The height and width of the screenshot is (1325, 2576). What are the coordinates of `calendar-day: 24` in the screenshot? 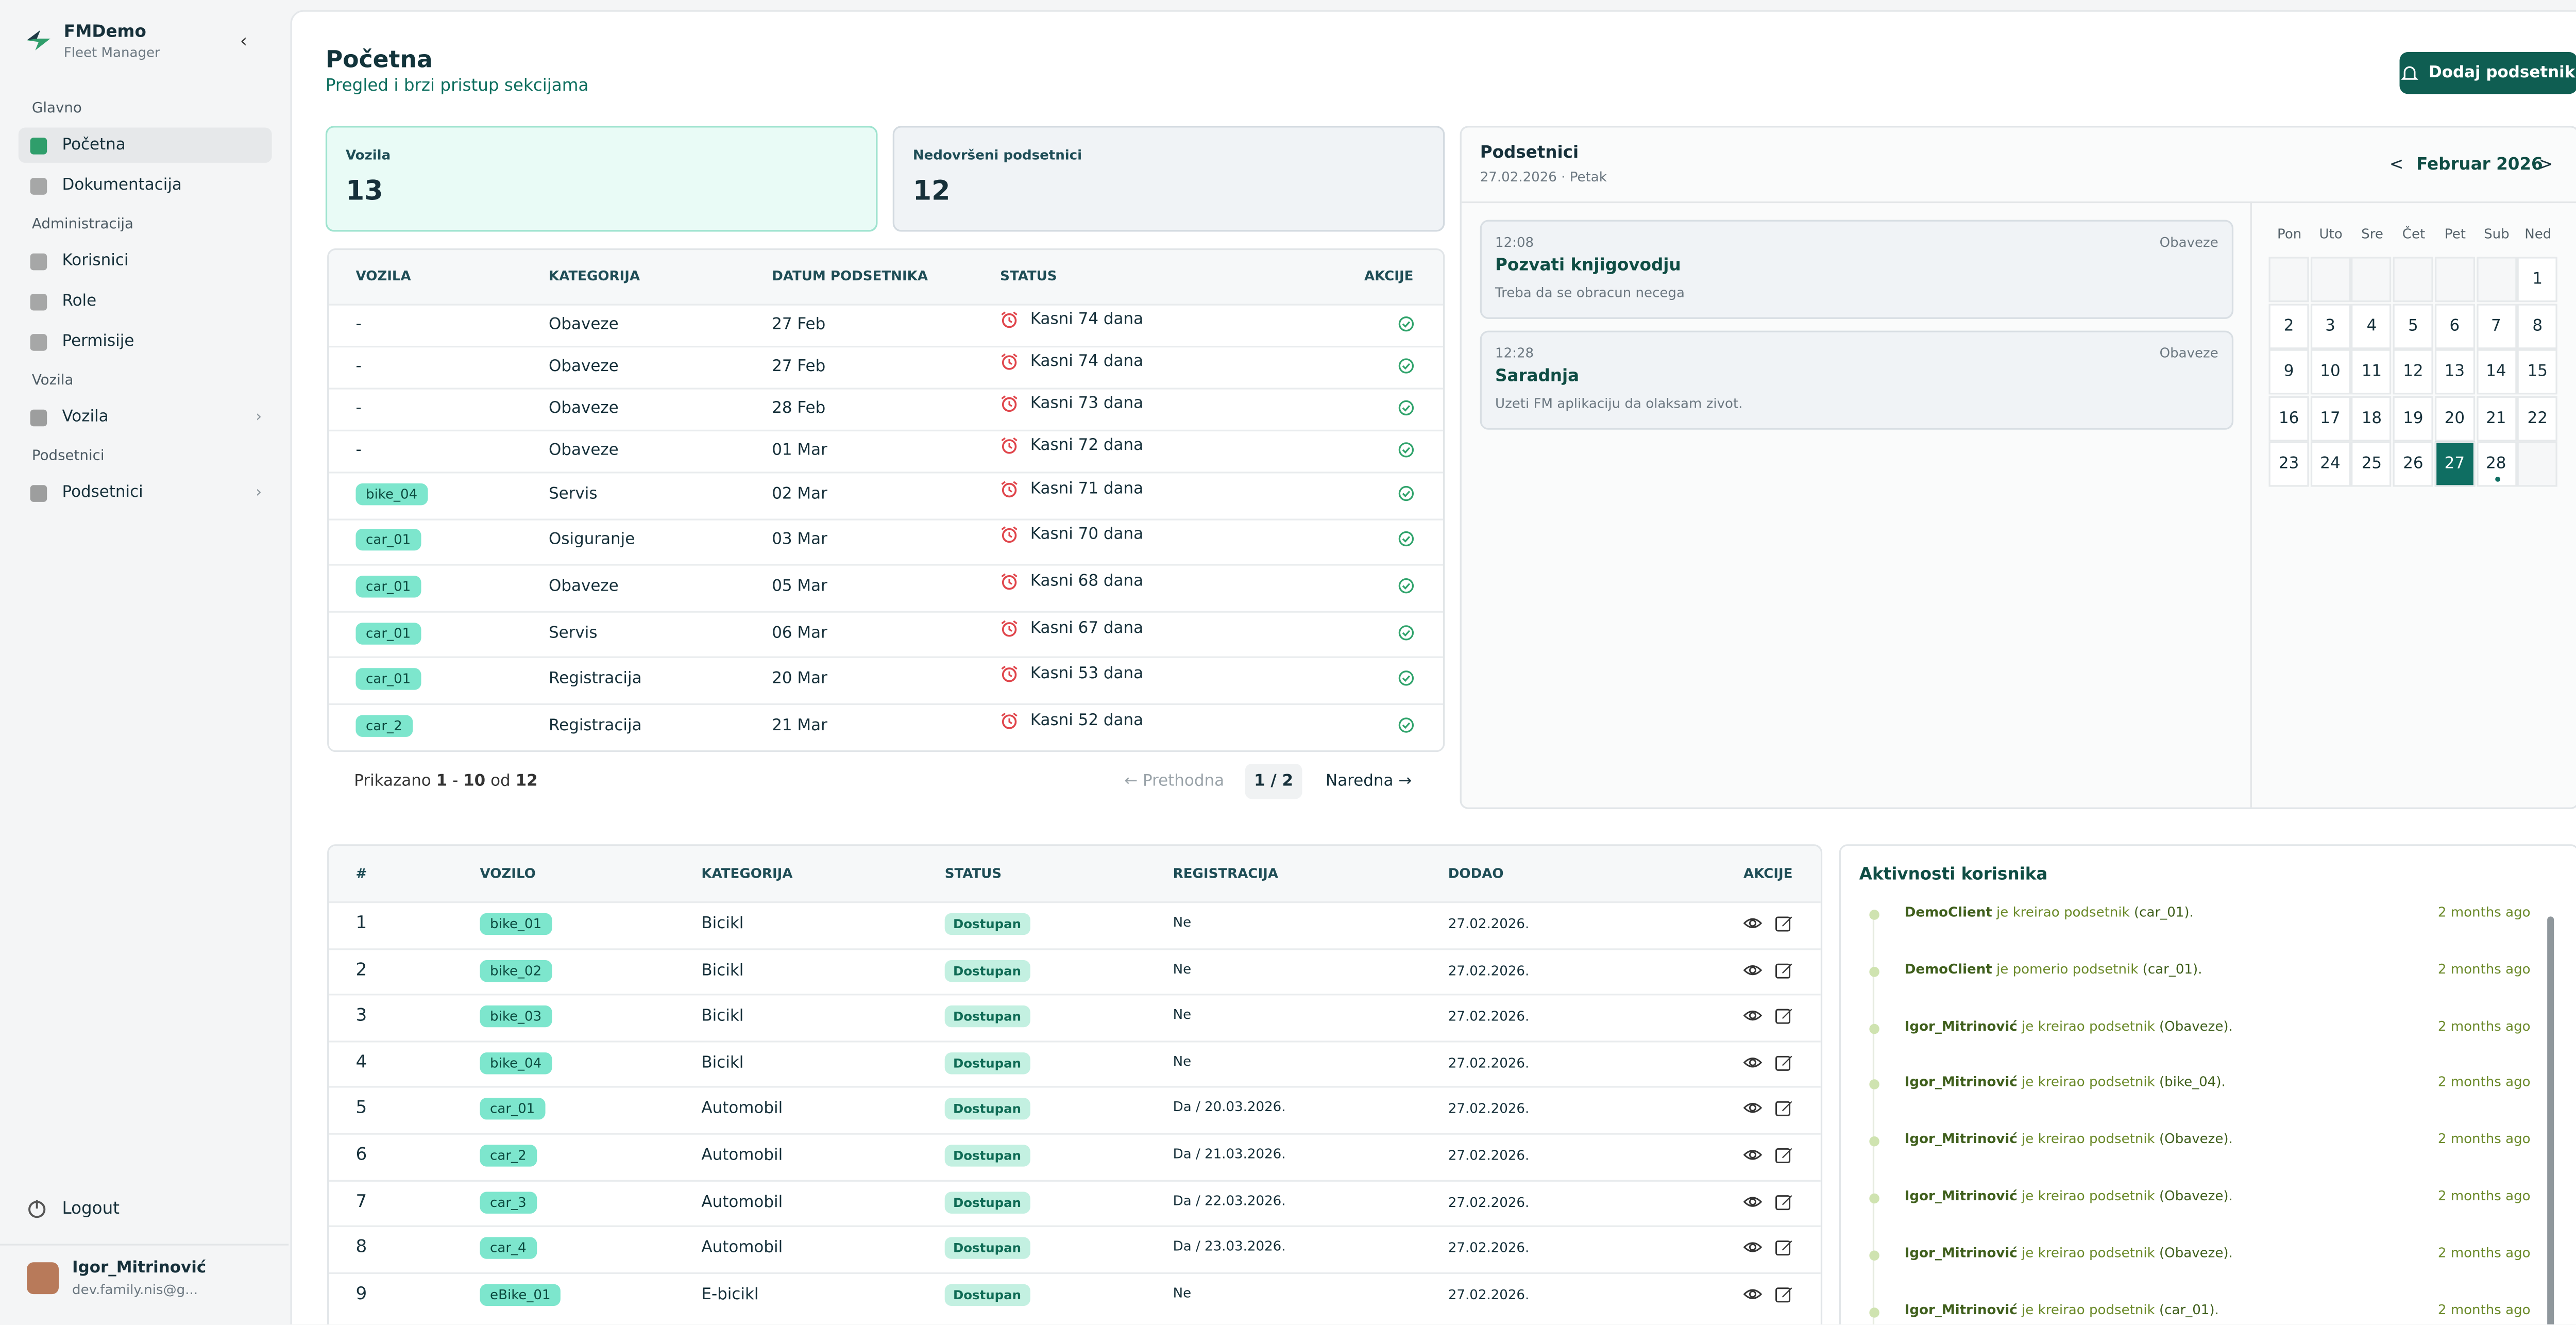 It's located at (2330, 464).